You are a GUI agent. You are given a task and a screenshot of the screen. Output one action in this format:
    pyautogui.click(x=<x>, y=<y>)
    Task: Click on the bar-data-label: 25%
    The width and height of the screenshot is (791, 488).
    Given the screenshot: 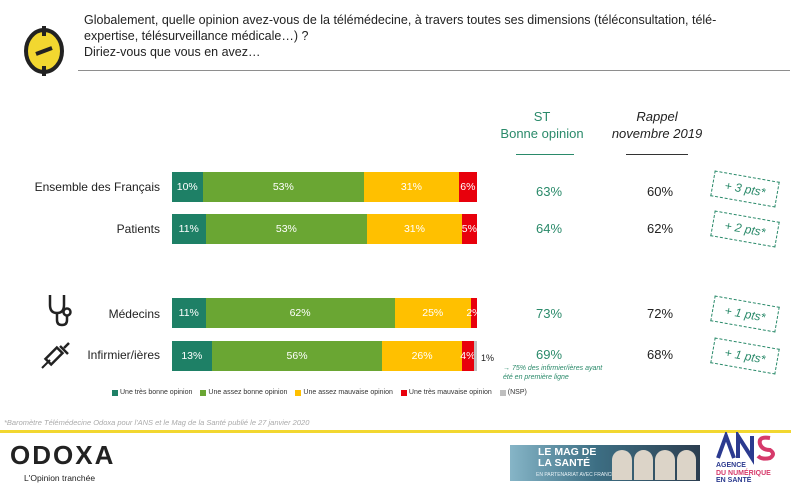 What is the action you would take?
    pyautogui.click(x=433, y=313)
    